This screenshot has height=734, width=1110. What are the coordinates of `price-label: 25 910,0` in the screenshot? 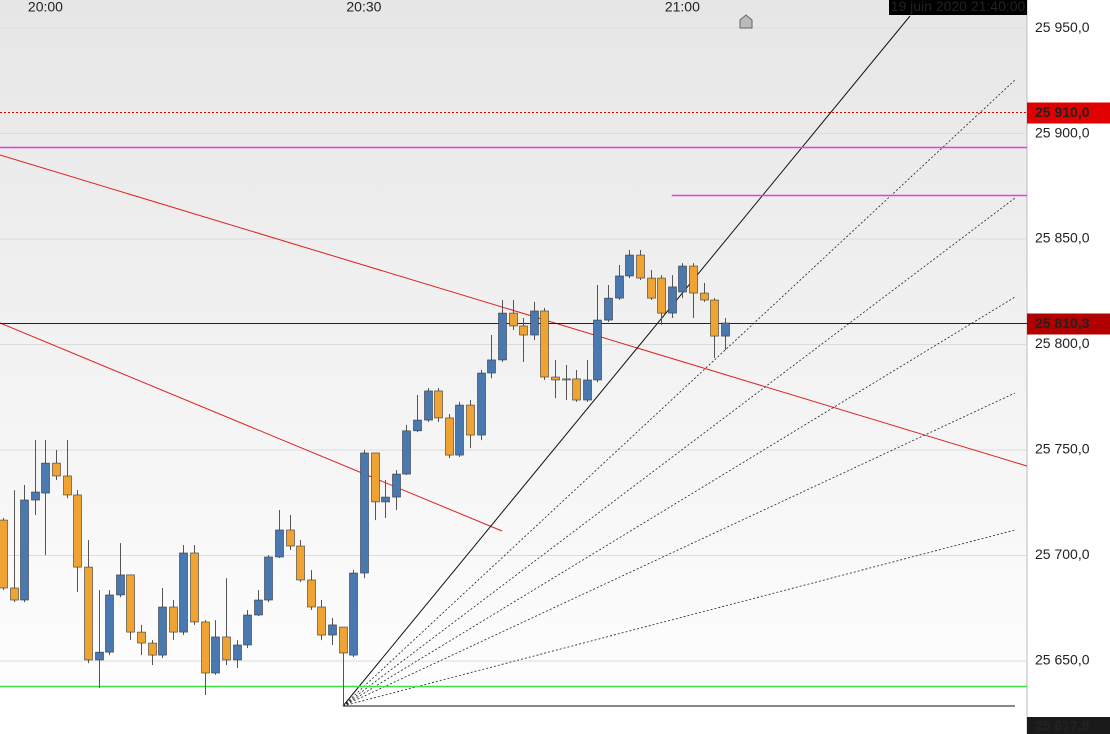 It's located at (1062, 112).